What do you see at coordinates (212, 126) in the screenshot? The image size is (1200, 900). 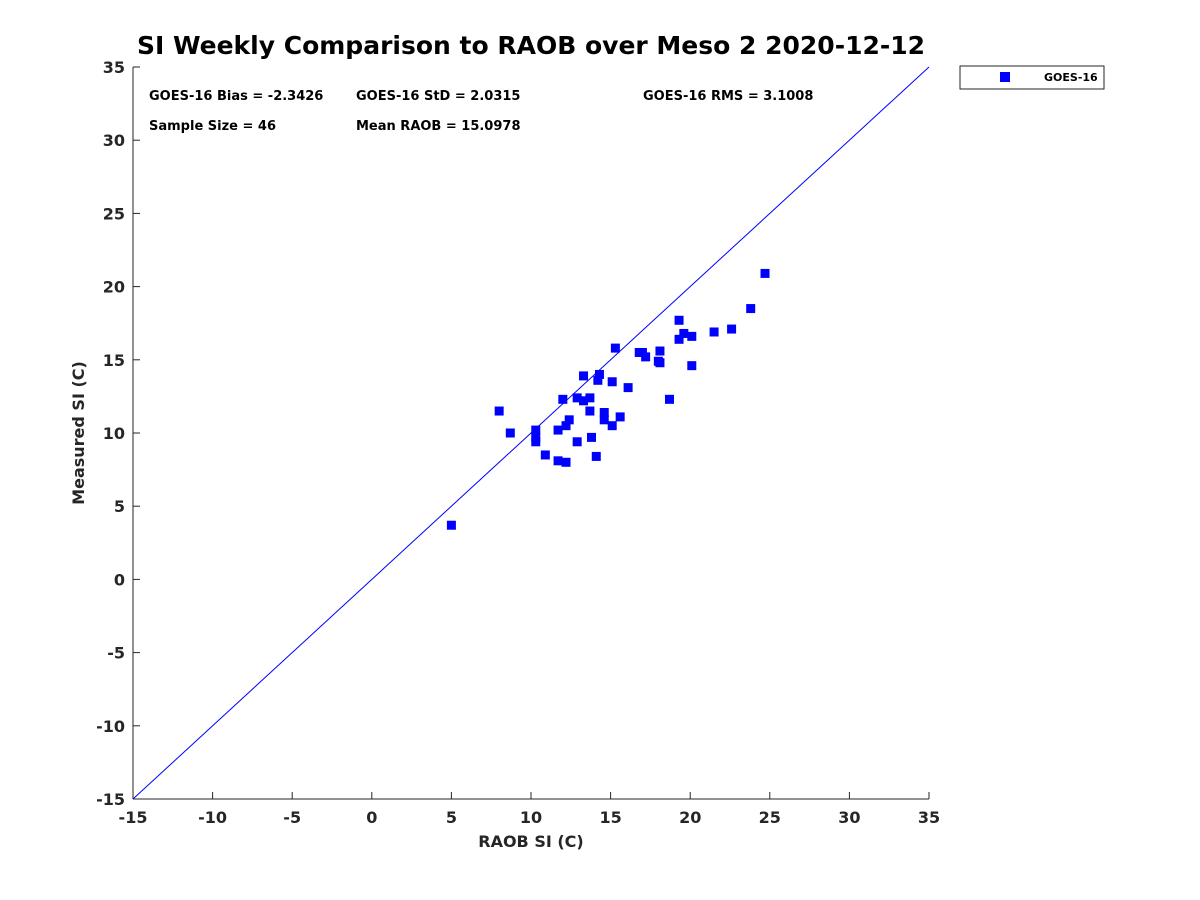 I see `sample-size-annotation: Sample Size = 46` at bounding box center [212, 126].